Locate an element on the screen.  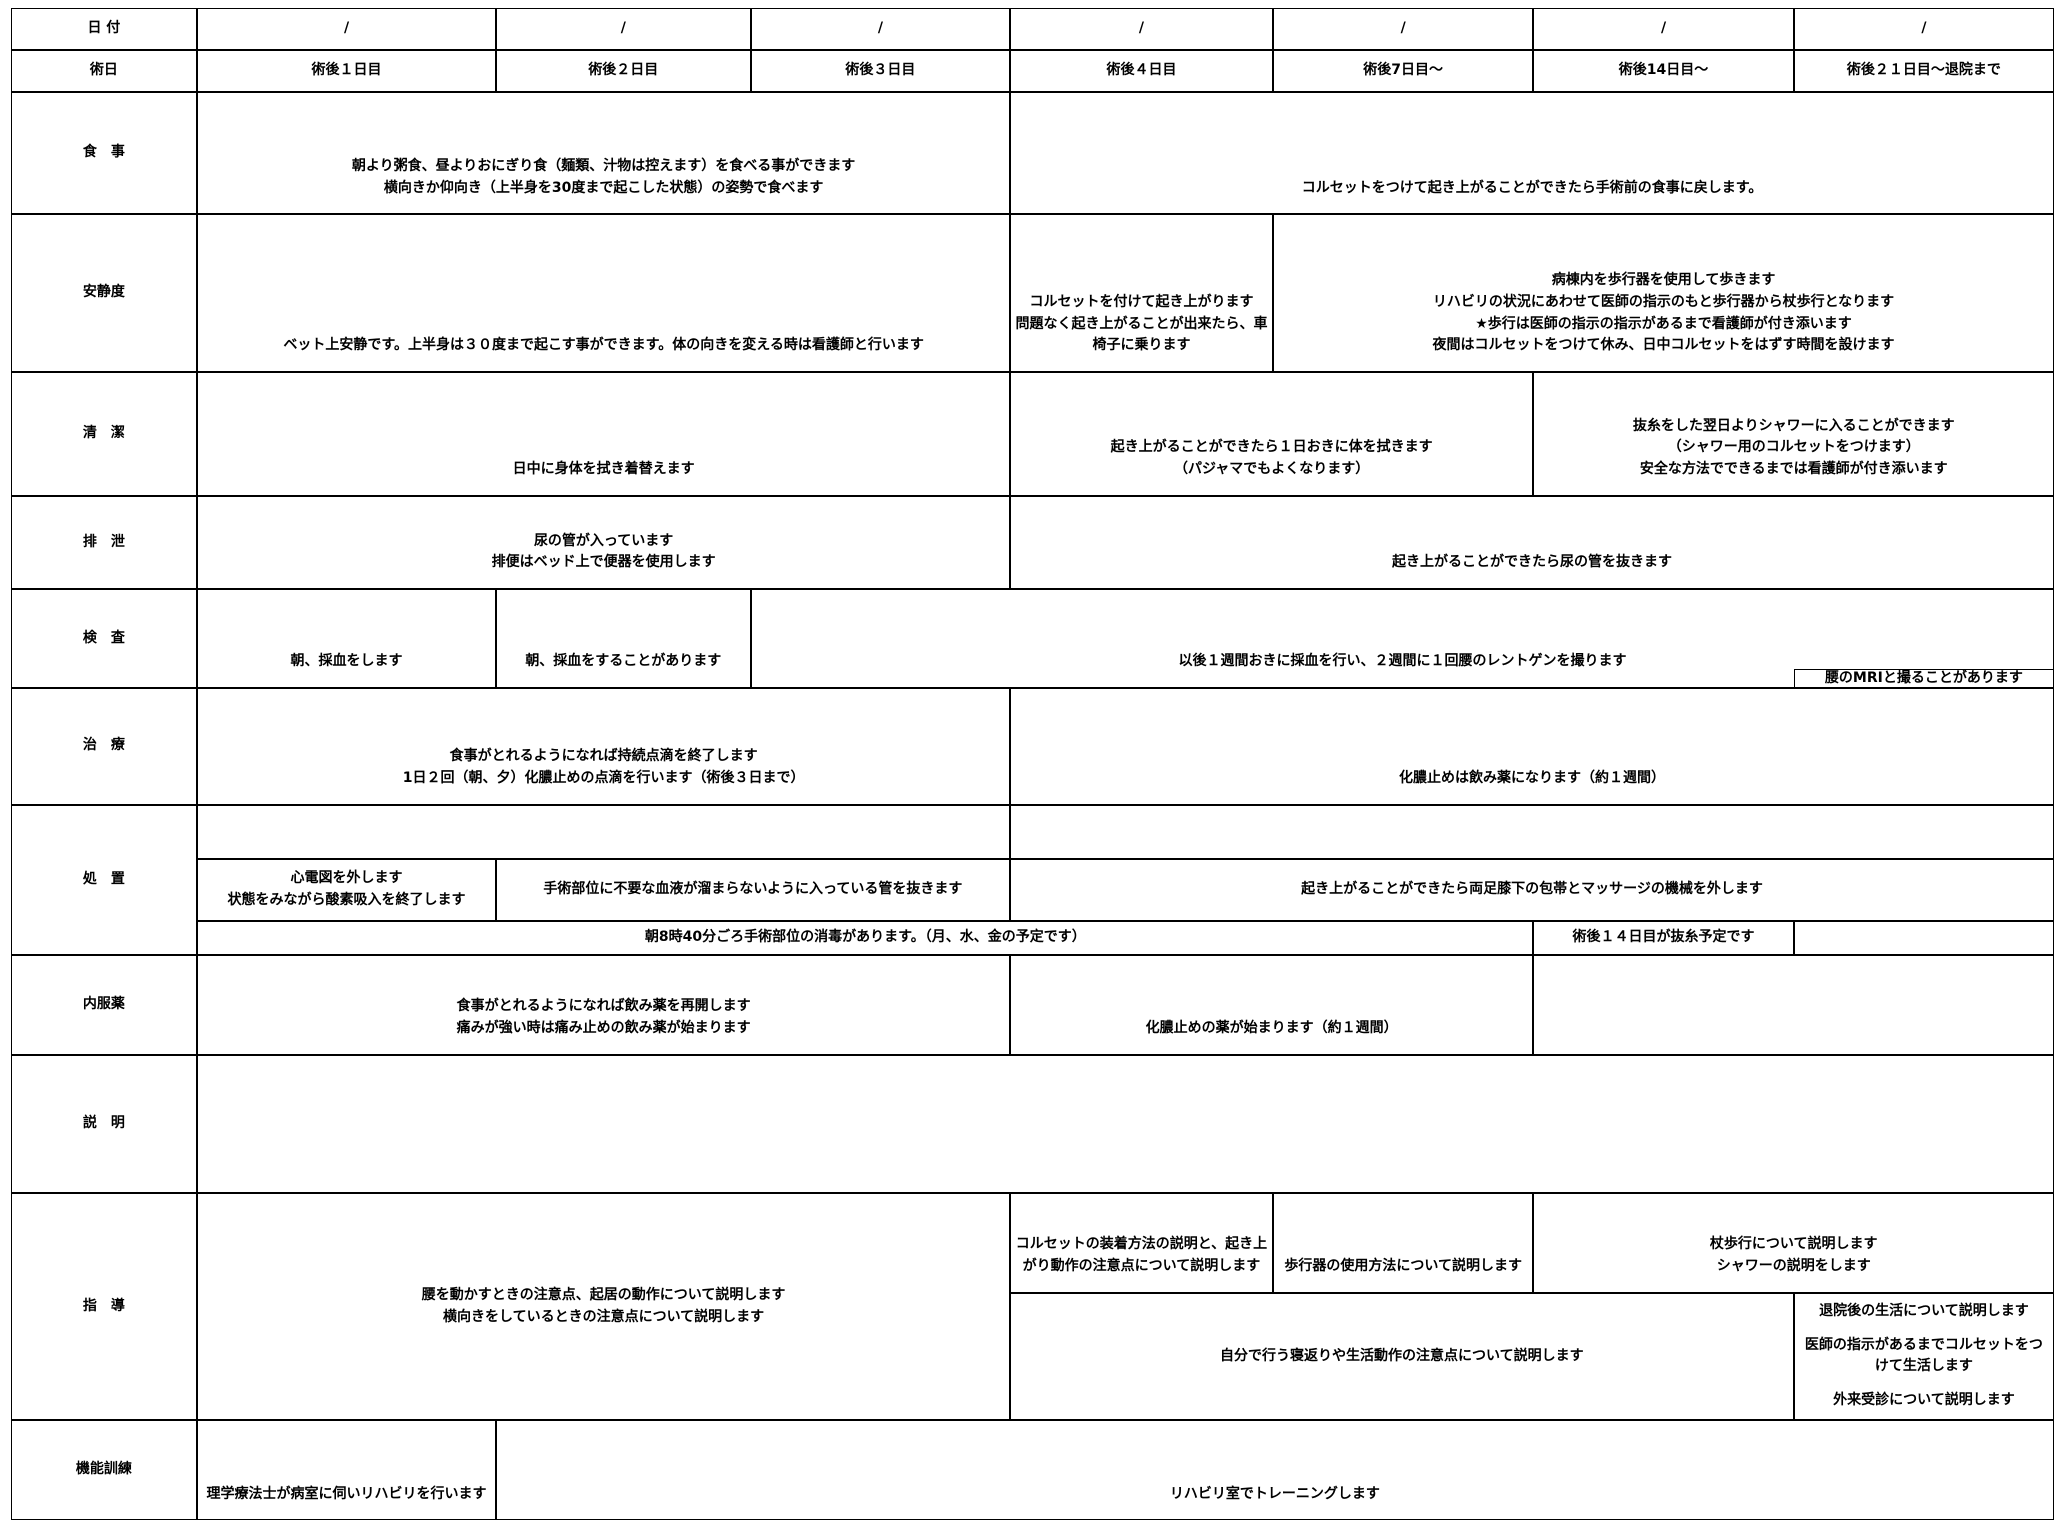
plan-cell: 起き上がることができたら両足膝下の包帯とマッサージの機械を外します is located at coordinates (1532, 889).